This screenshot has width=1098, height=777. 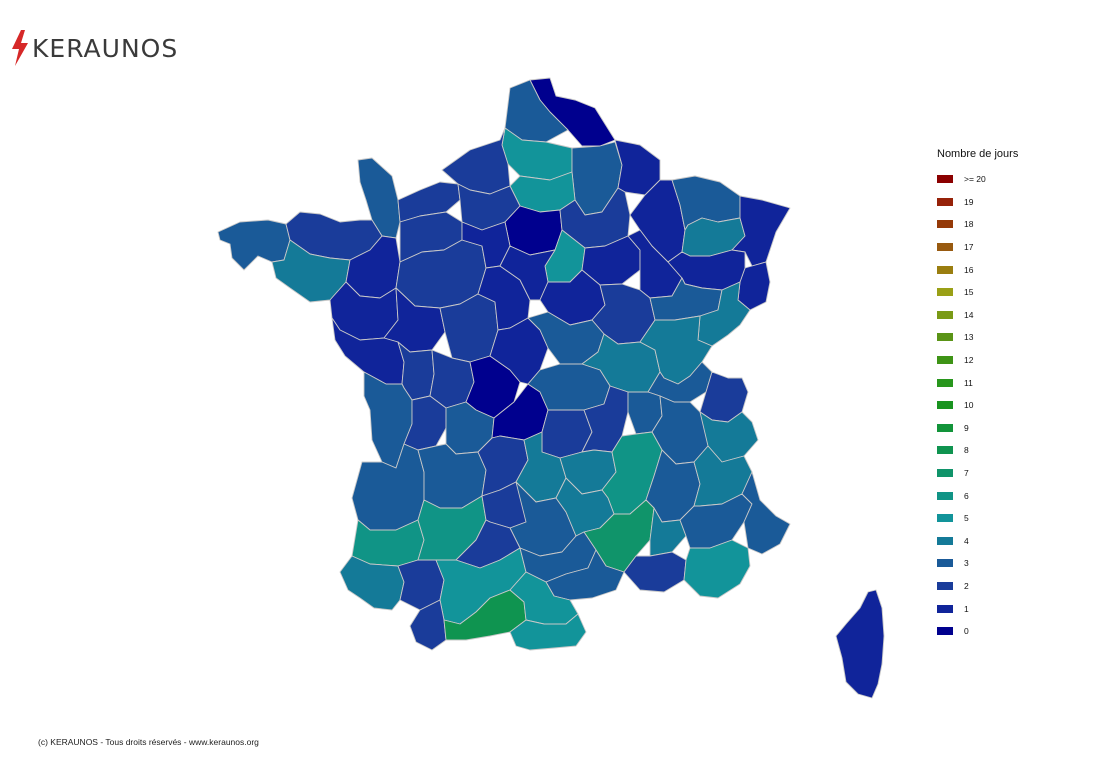 I want to click on legend-label: 2, so click(x=966, y=585).